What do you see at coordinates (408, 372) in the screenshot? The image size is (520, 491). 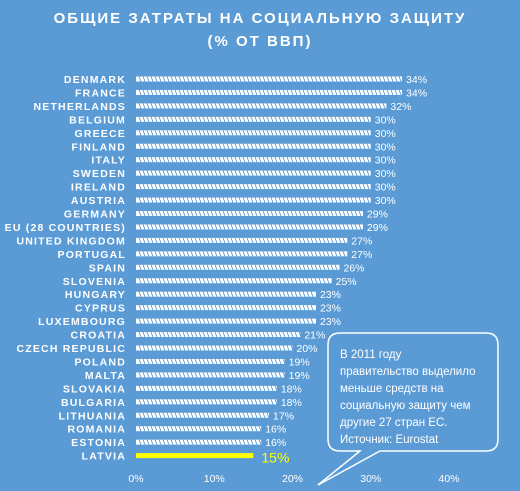 I see `callout-line: правительство выделило` at bounding box center [408, 372].